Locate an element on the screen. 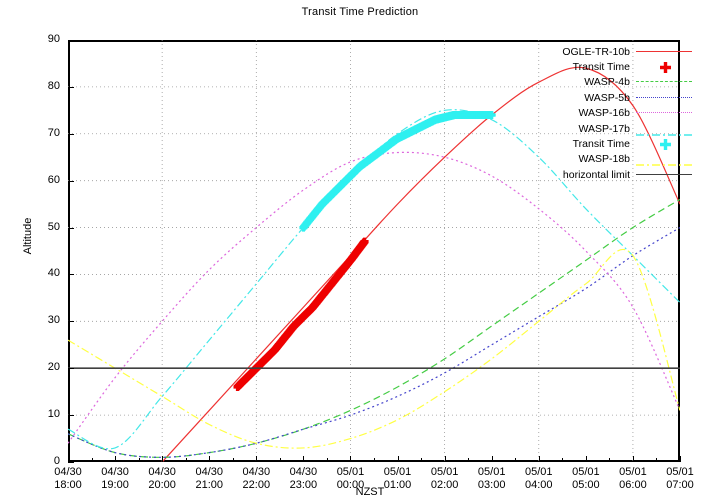  legend-item: OGLE-TR-10b is located at coordinates (606, 51).